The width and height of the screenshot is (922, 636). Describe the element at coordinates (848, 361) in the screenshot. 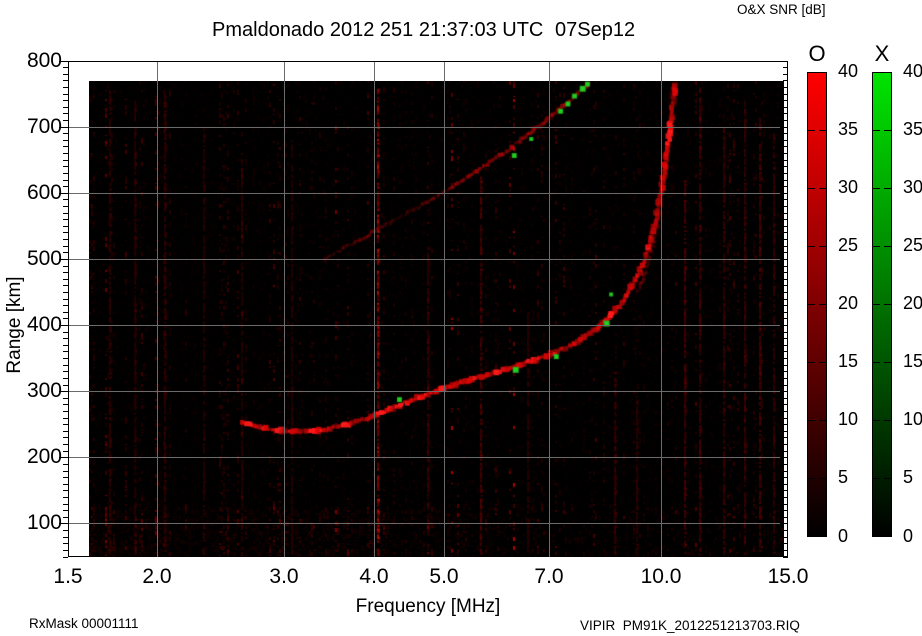

I see `colorbar-tick-label: 15` at that location.